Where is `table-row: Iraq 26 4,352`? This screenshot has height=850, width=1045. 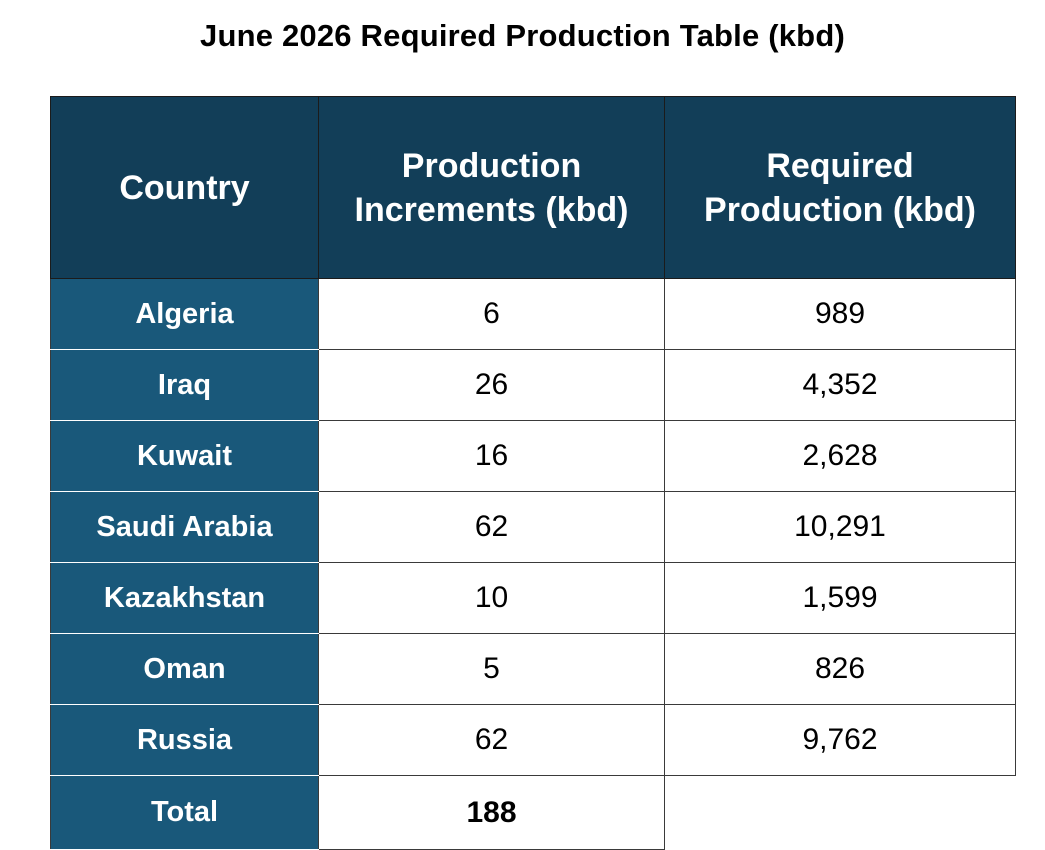 table-row: Iraq 26 4,352 is located at coordinates (533, 385).